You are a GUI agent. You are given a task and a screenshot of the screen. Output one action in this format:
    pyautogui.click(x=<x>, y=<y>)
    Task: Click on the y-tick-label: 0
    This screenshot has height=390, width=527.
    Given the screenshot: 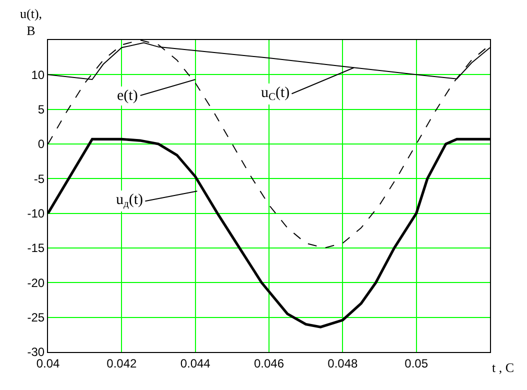 What is the action you would take?
    pyautogui.click(x=41, y=144)
    